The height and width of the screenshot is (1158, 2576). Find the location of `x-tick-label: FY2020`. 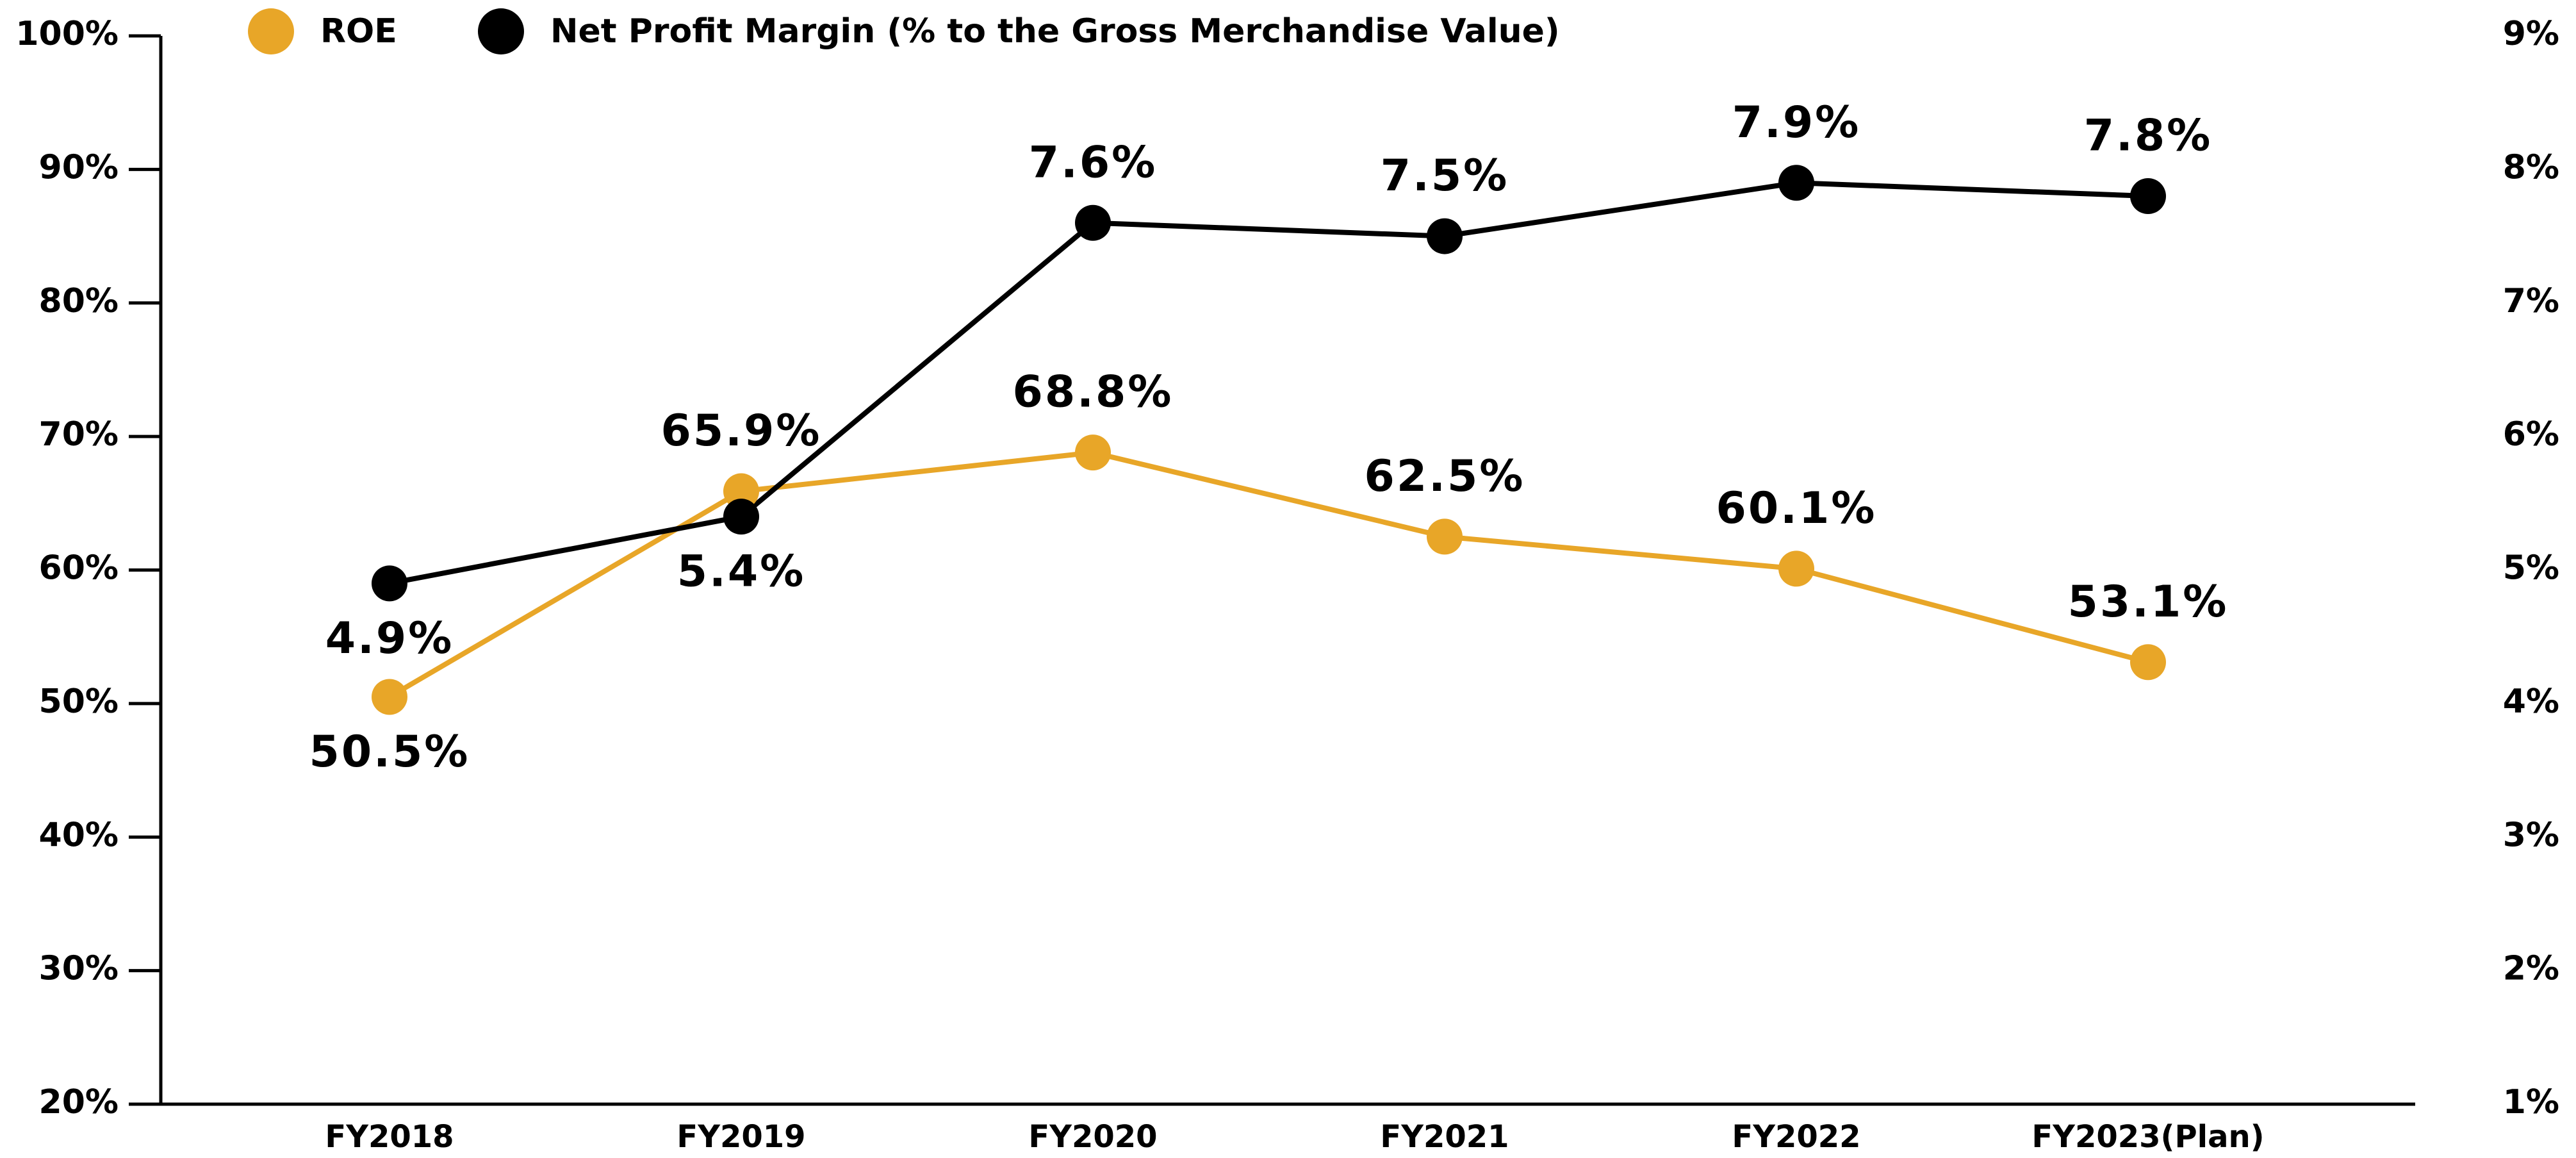

x-tick-label: FY2020 is located at coordinates (1093, 1137).